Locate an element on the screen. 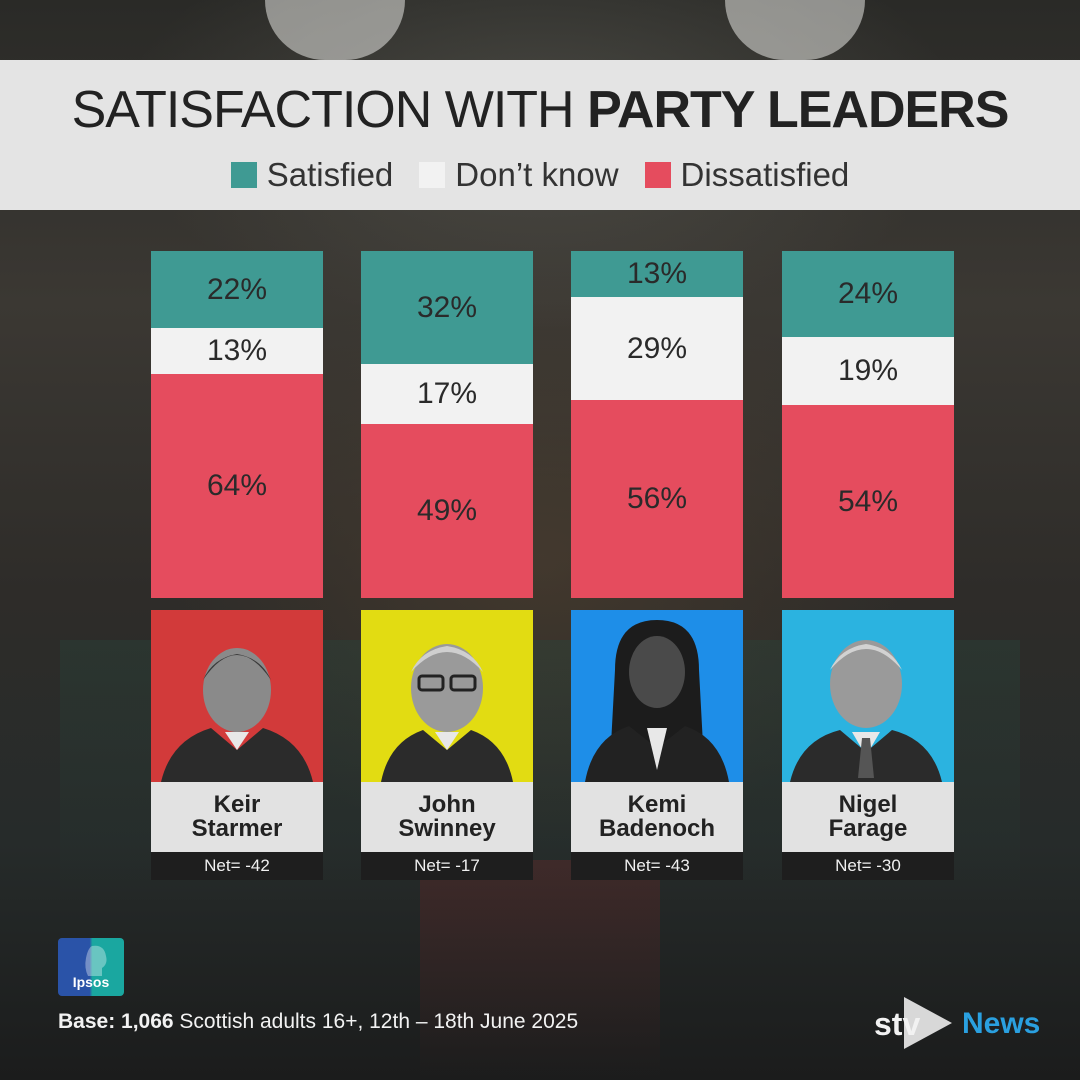 This screenshot has width=1080, height=1080. bar-data-label: 64% is located at coordinates (237, 485).